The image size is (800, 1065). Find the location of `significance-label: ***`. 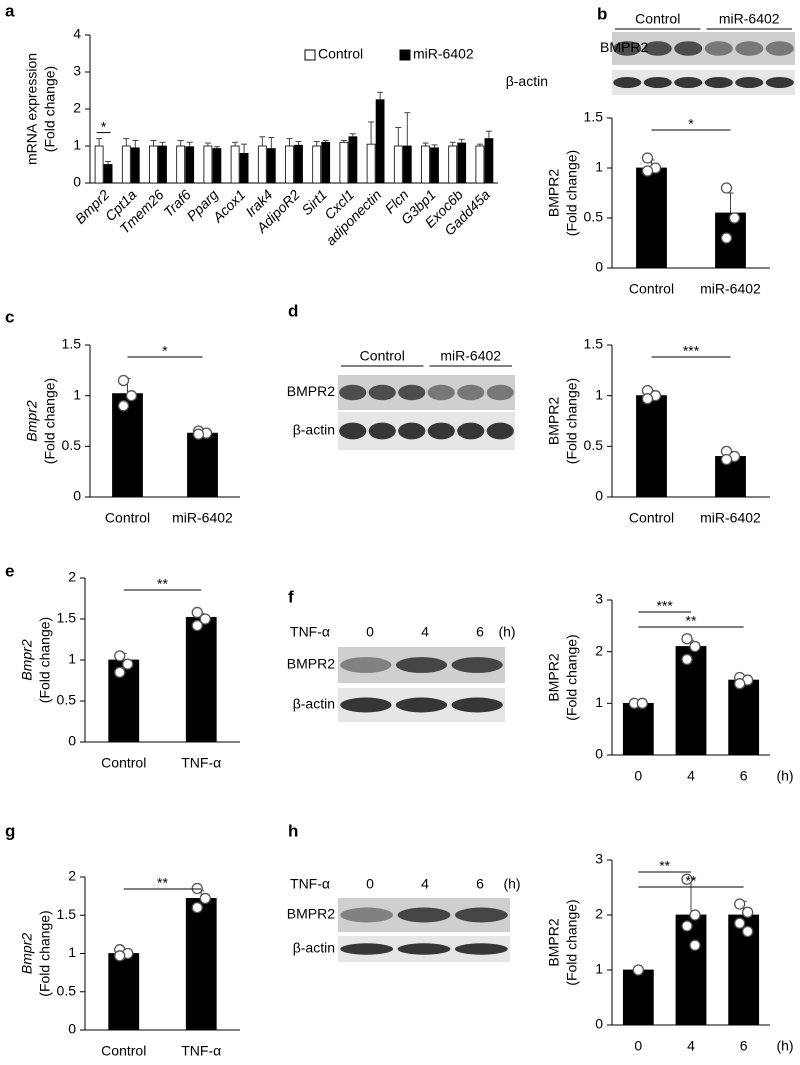

significance-label: *** is located at coordinates (691, 351).